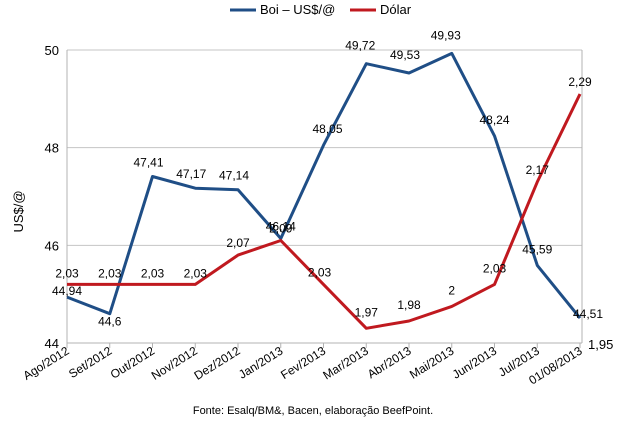  What do you see at coordinates (538, 170) in the screenshot?
I see `data-label: 2,17` at bounding box center [538, 170].